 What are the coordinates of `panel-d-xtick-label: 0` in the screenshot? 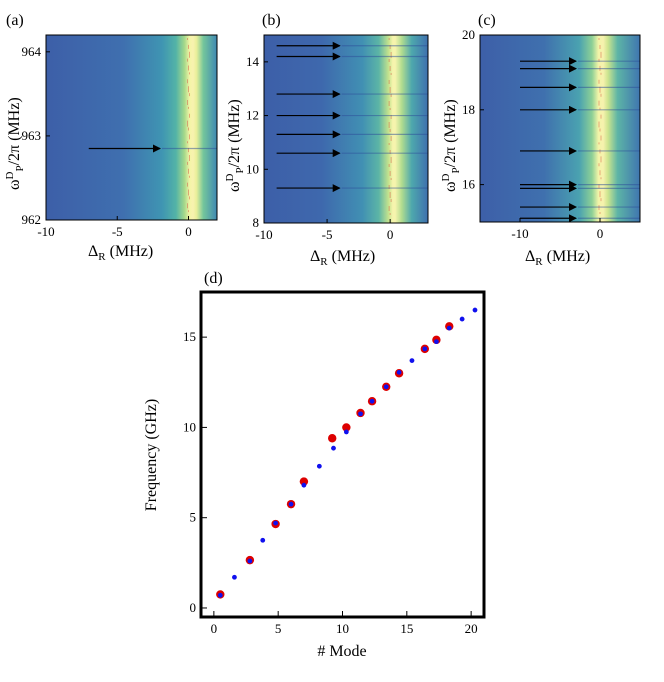 It's located at (214, 628).